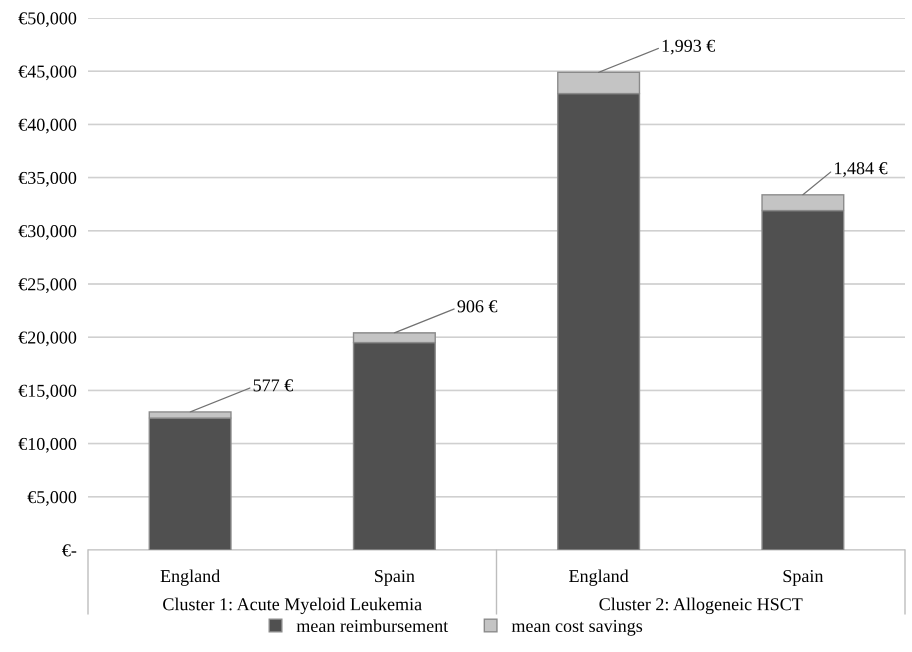  I want to click on text: Cluster 2: Allogeneic HSCT, so click(701, 606).